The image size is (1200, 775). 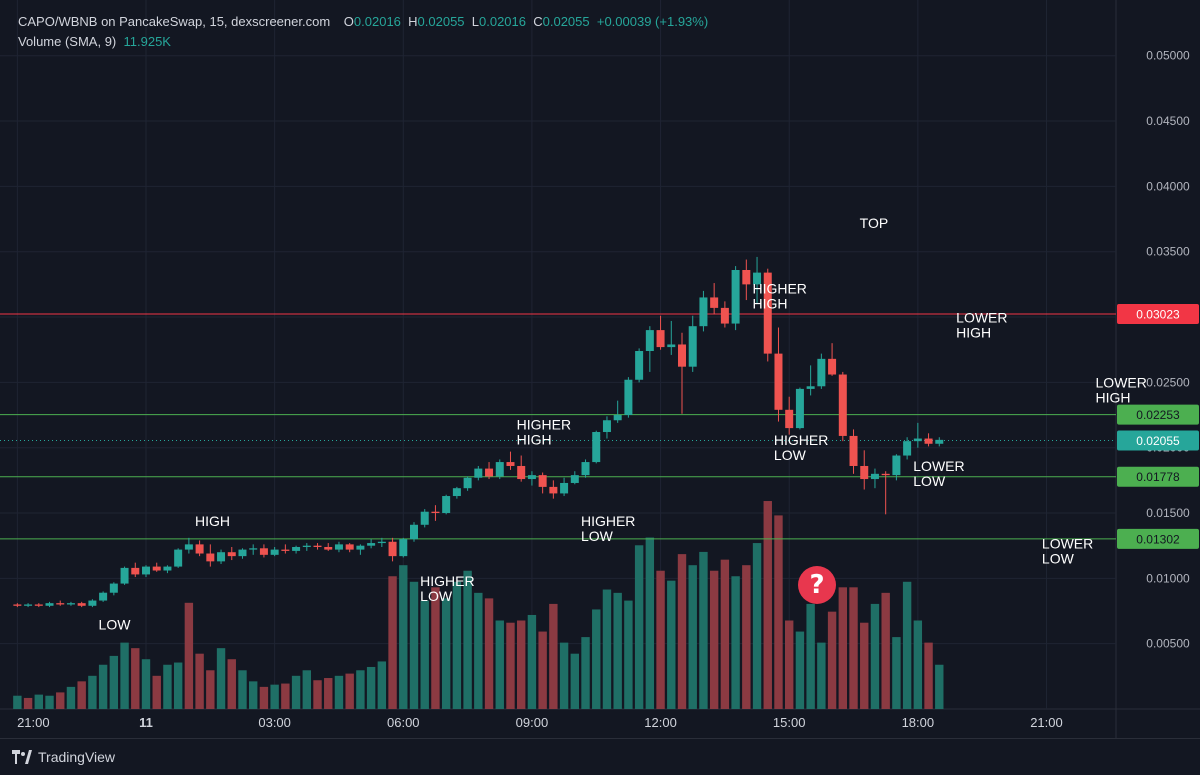 What do you see at coordinates (801, 440) in the screenshot?
I see `annotation-line: HIGHER` at bounding box center [801, 440].